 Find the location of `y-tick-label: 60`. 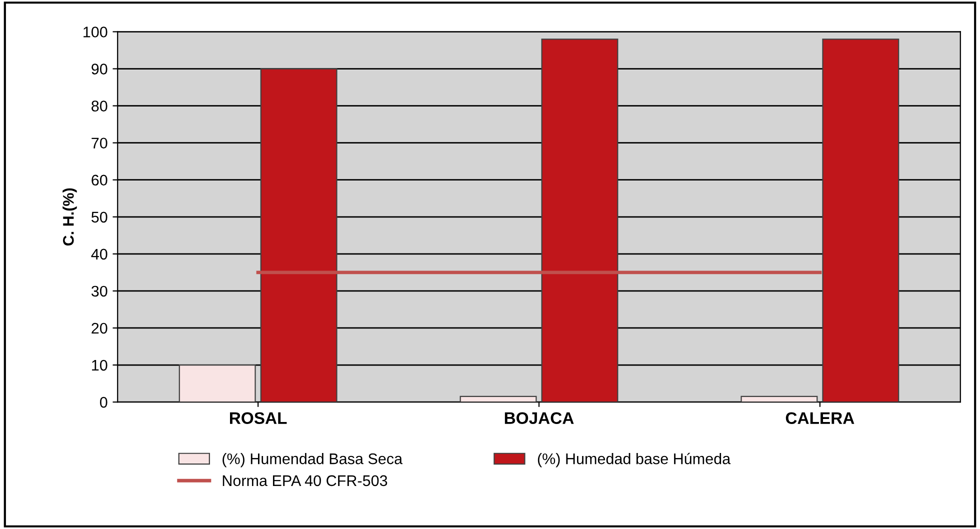

y-tick-label: 60 is located at coordinates (100, 180).